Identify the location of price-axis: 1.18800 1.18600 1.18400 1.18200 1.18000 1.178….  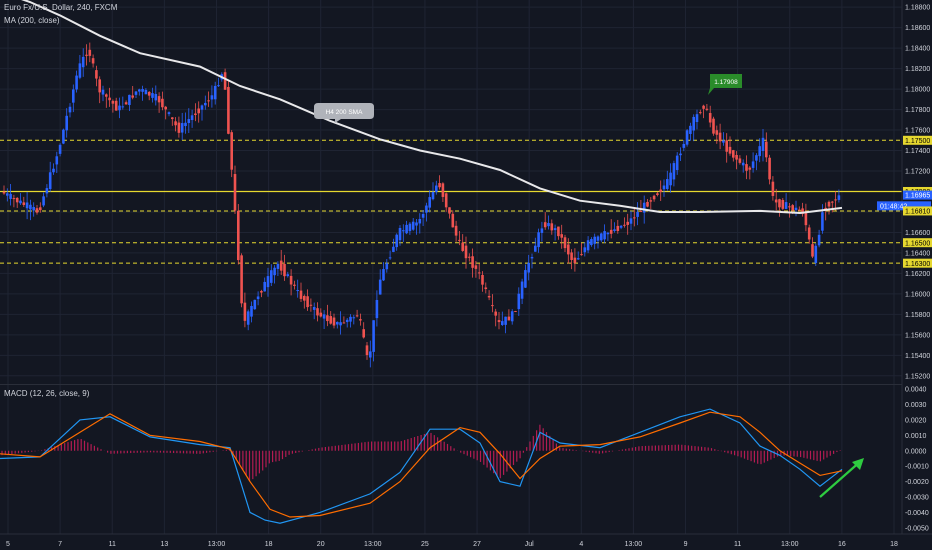
(916, 275).